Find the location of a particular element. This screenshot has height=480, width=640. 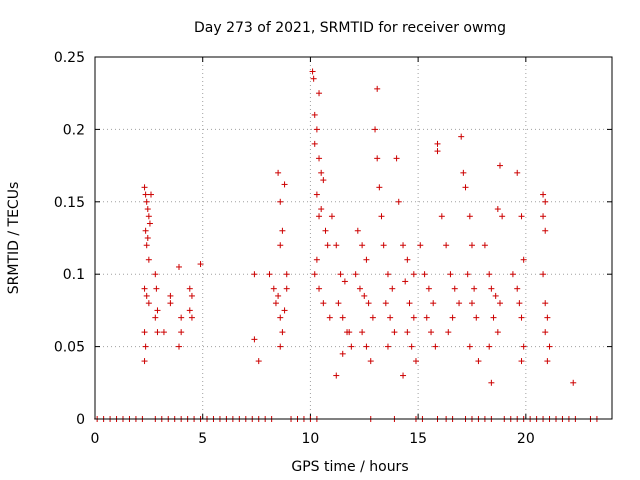

y-tick-label: 0.1 is located at coordinates (74, 275).